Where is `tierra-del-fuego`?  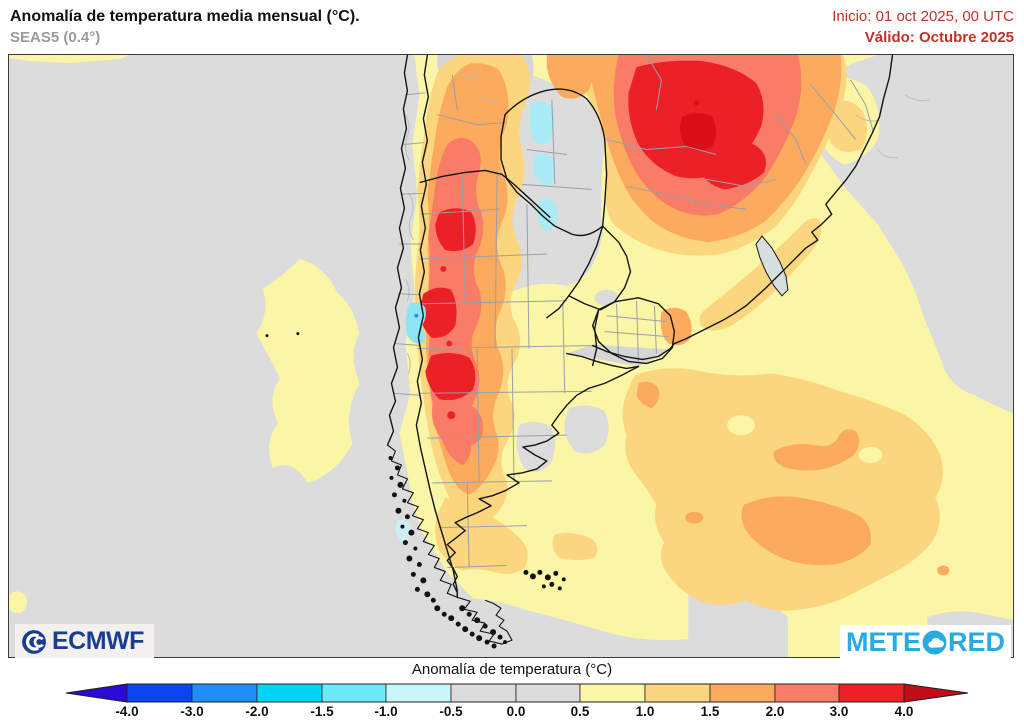
tierra-del-fuego is located at coordinates (485, 620).